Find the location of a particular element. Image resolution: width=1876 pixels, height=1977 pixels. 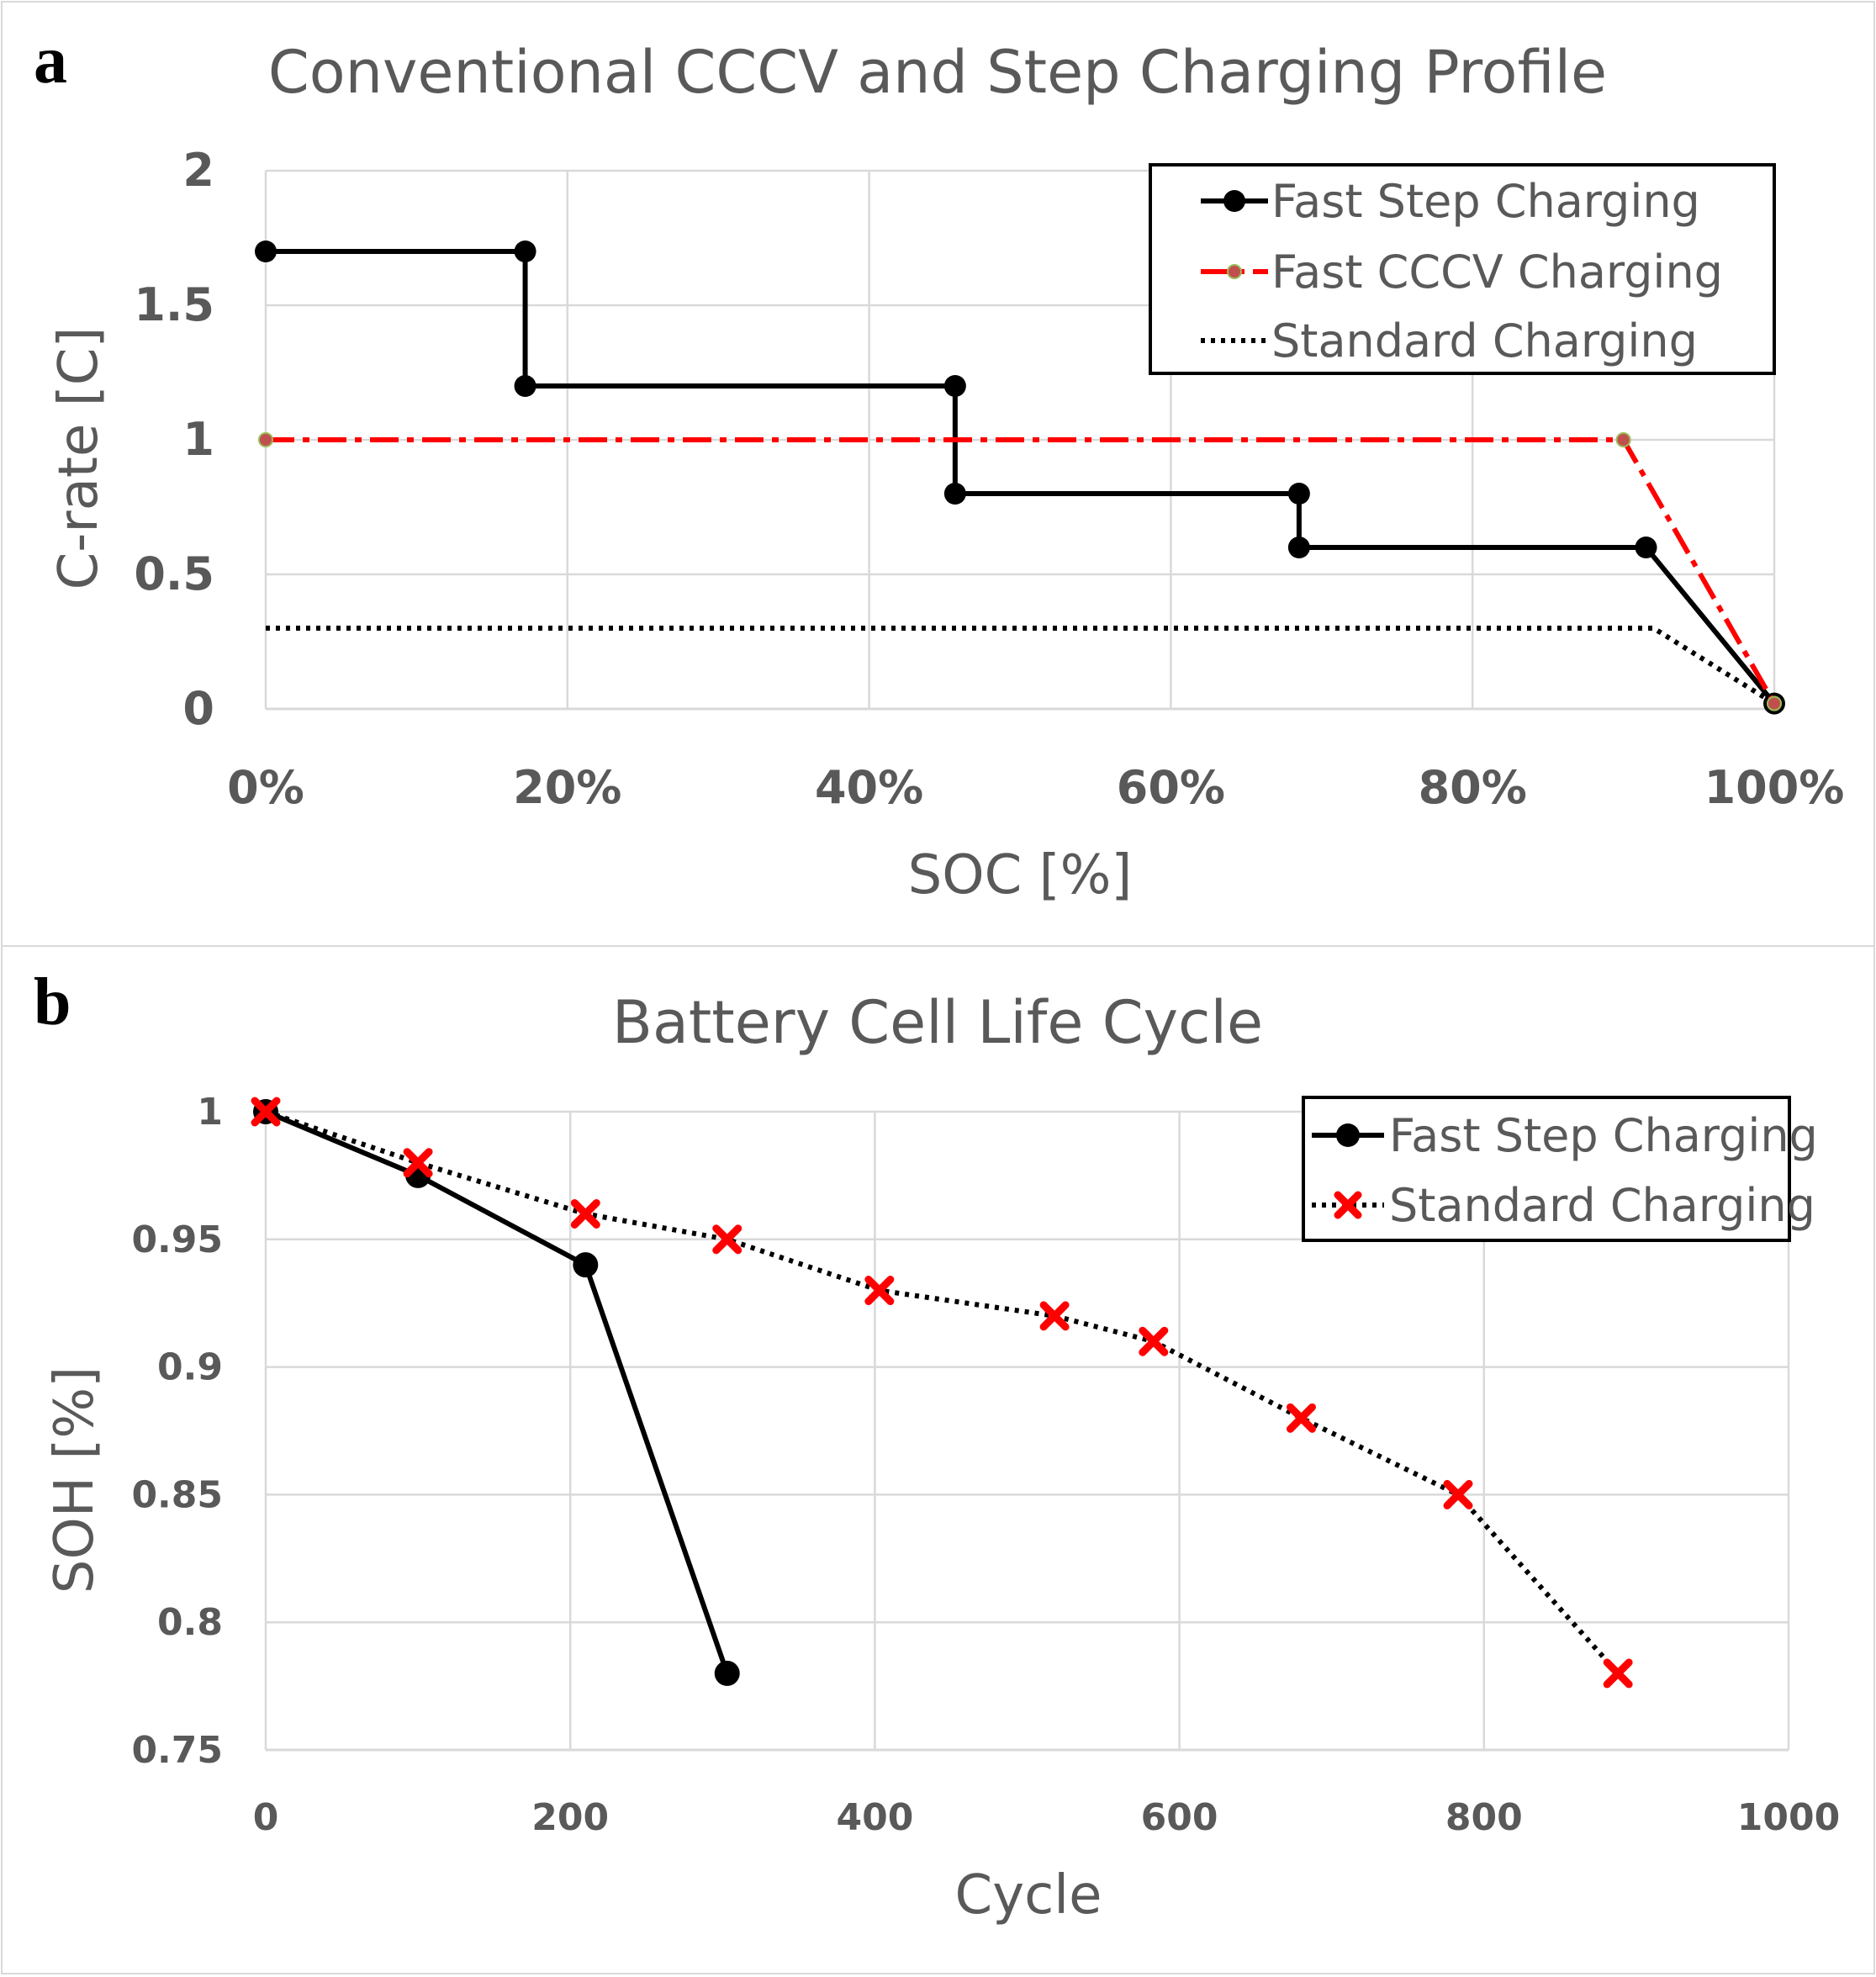

legend-label: Fast CCCV Charging is located at coordinates (1497, 273).